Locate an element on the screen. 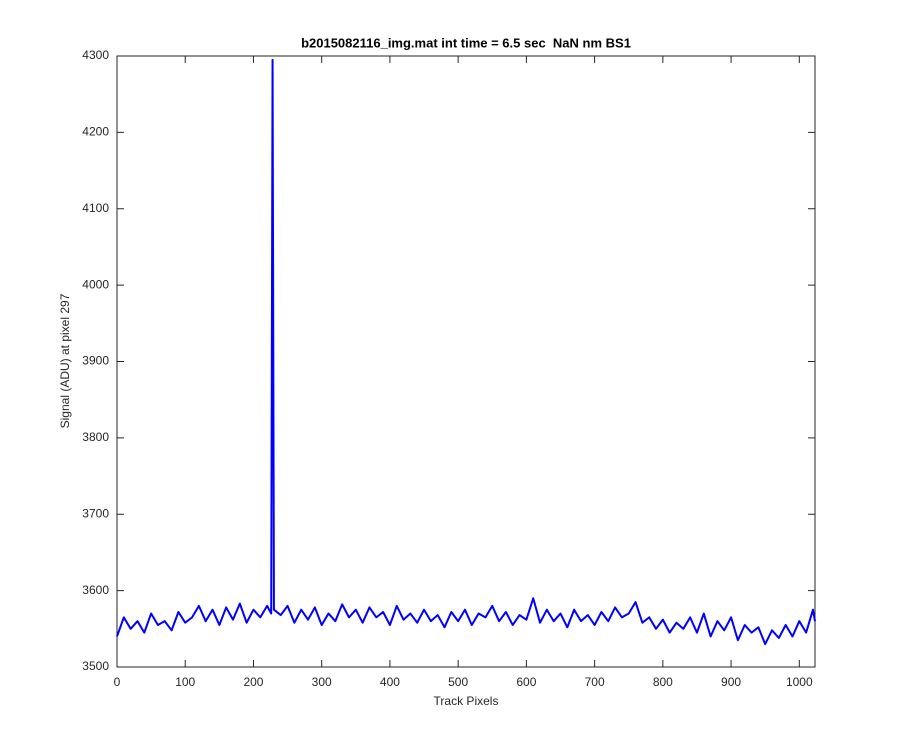  y-tick-label: 3500 is located at coordinates (95, 666).